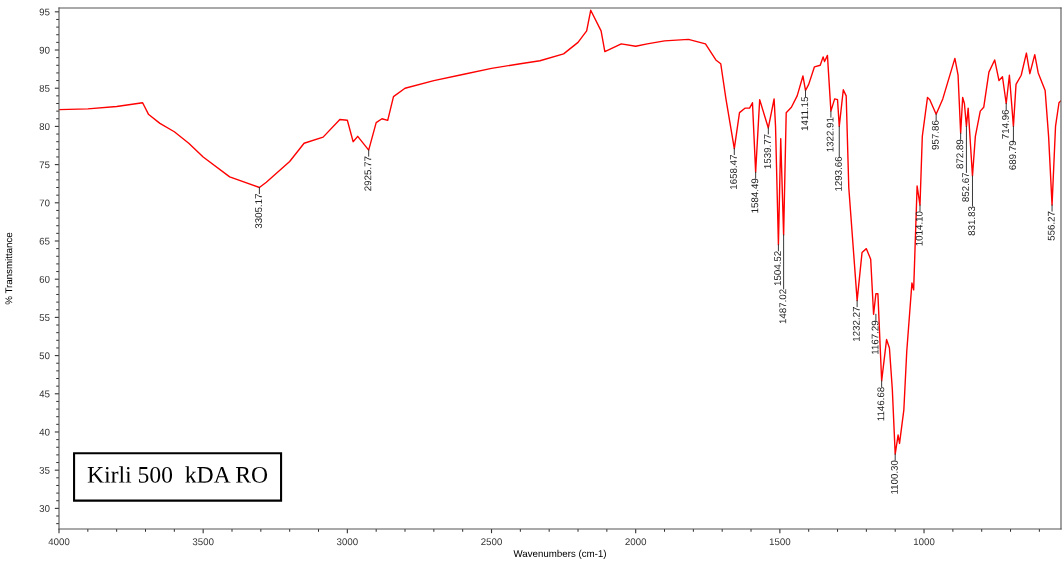 Image resolution: width=1064 pixels, height=572 pixels. I want to click on annotation: 1146.68, so click(881, 404).